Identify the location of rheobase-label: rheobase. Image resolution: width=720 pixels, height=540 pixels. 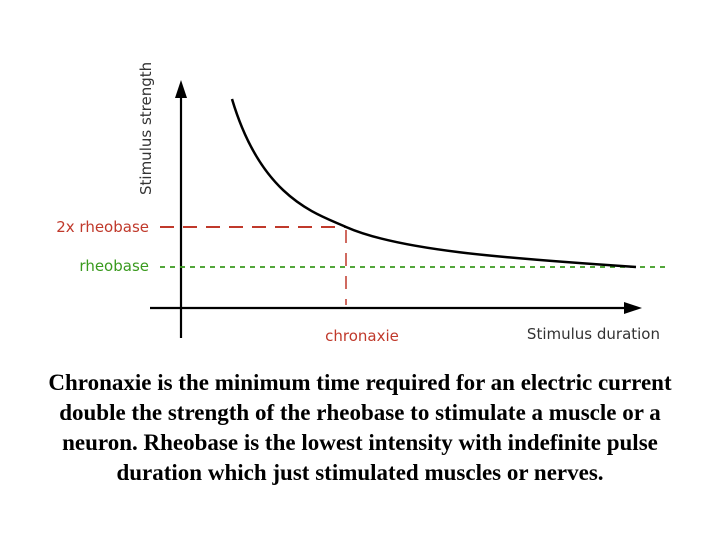
(114, 266).